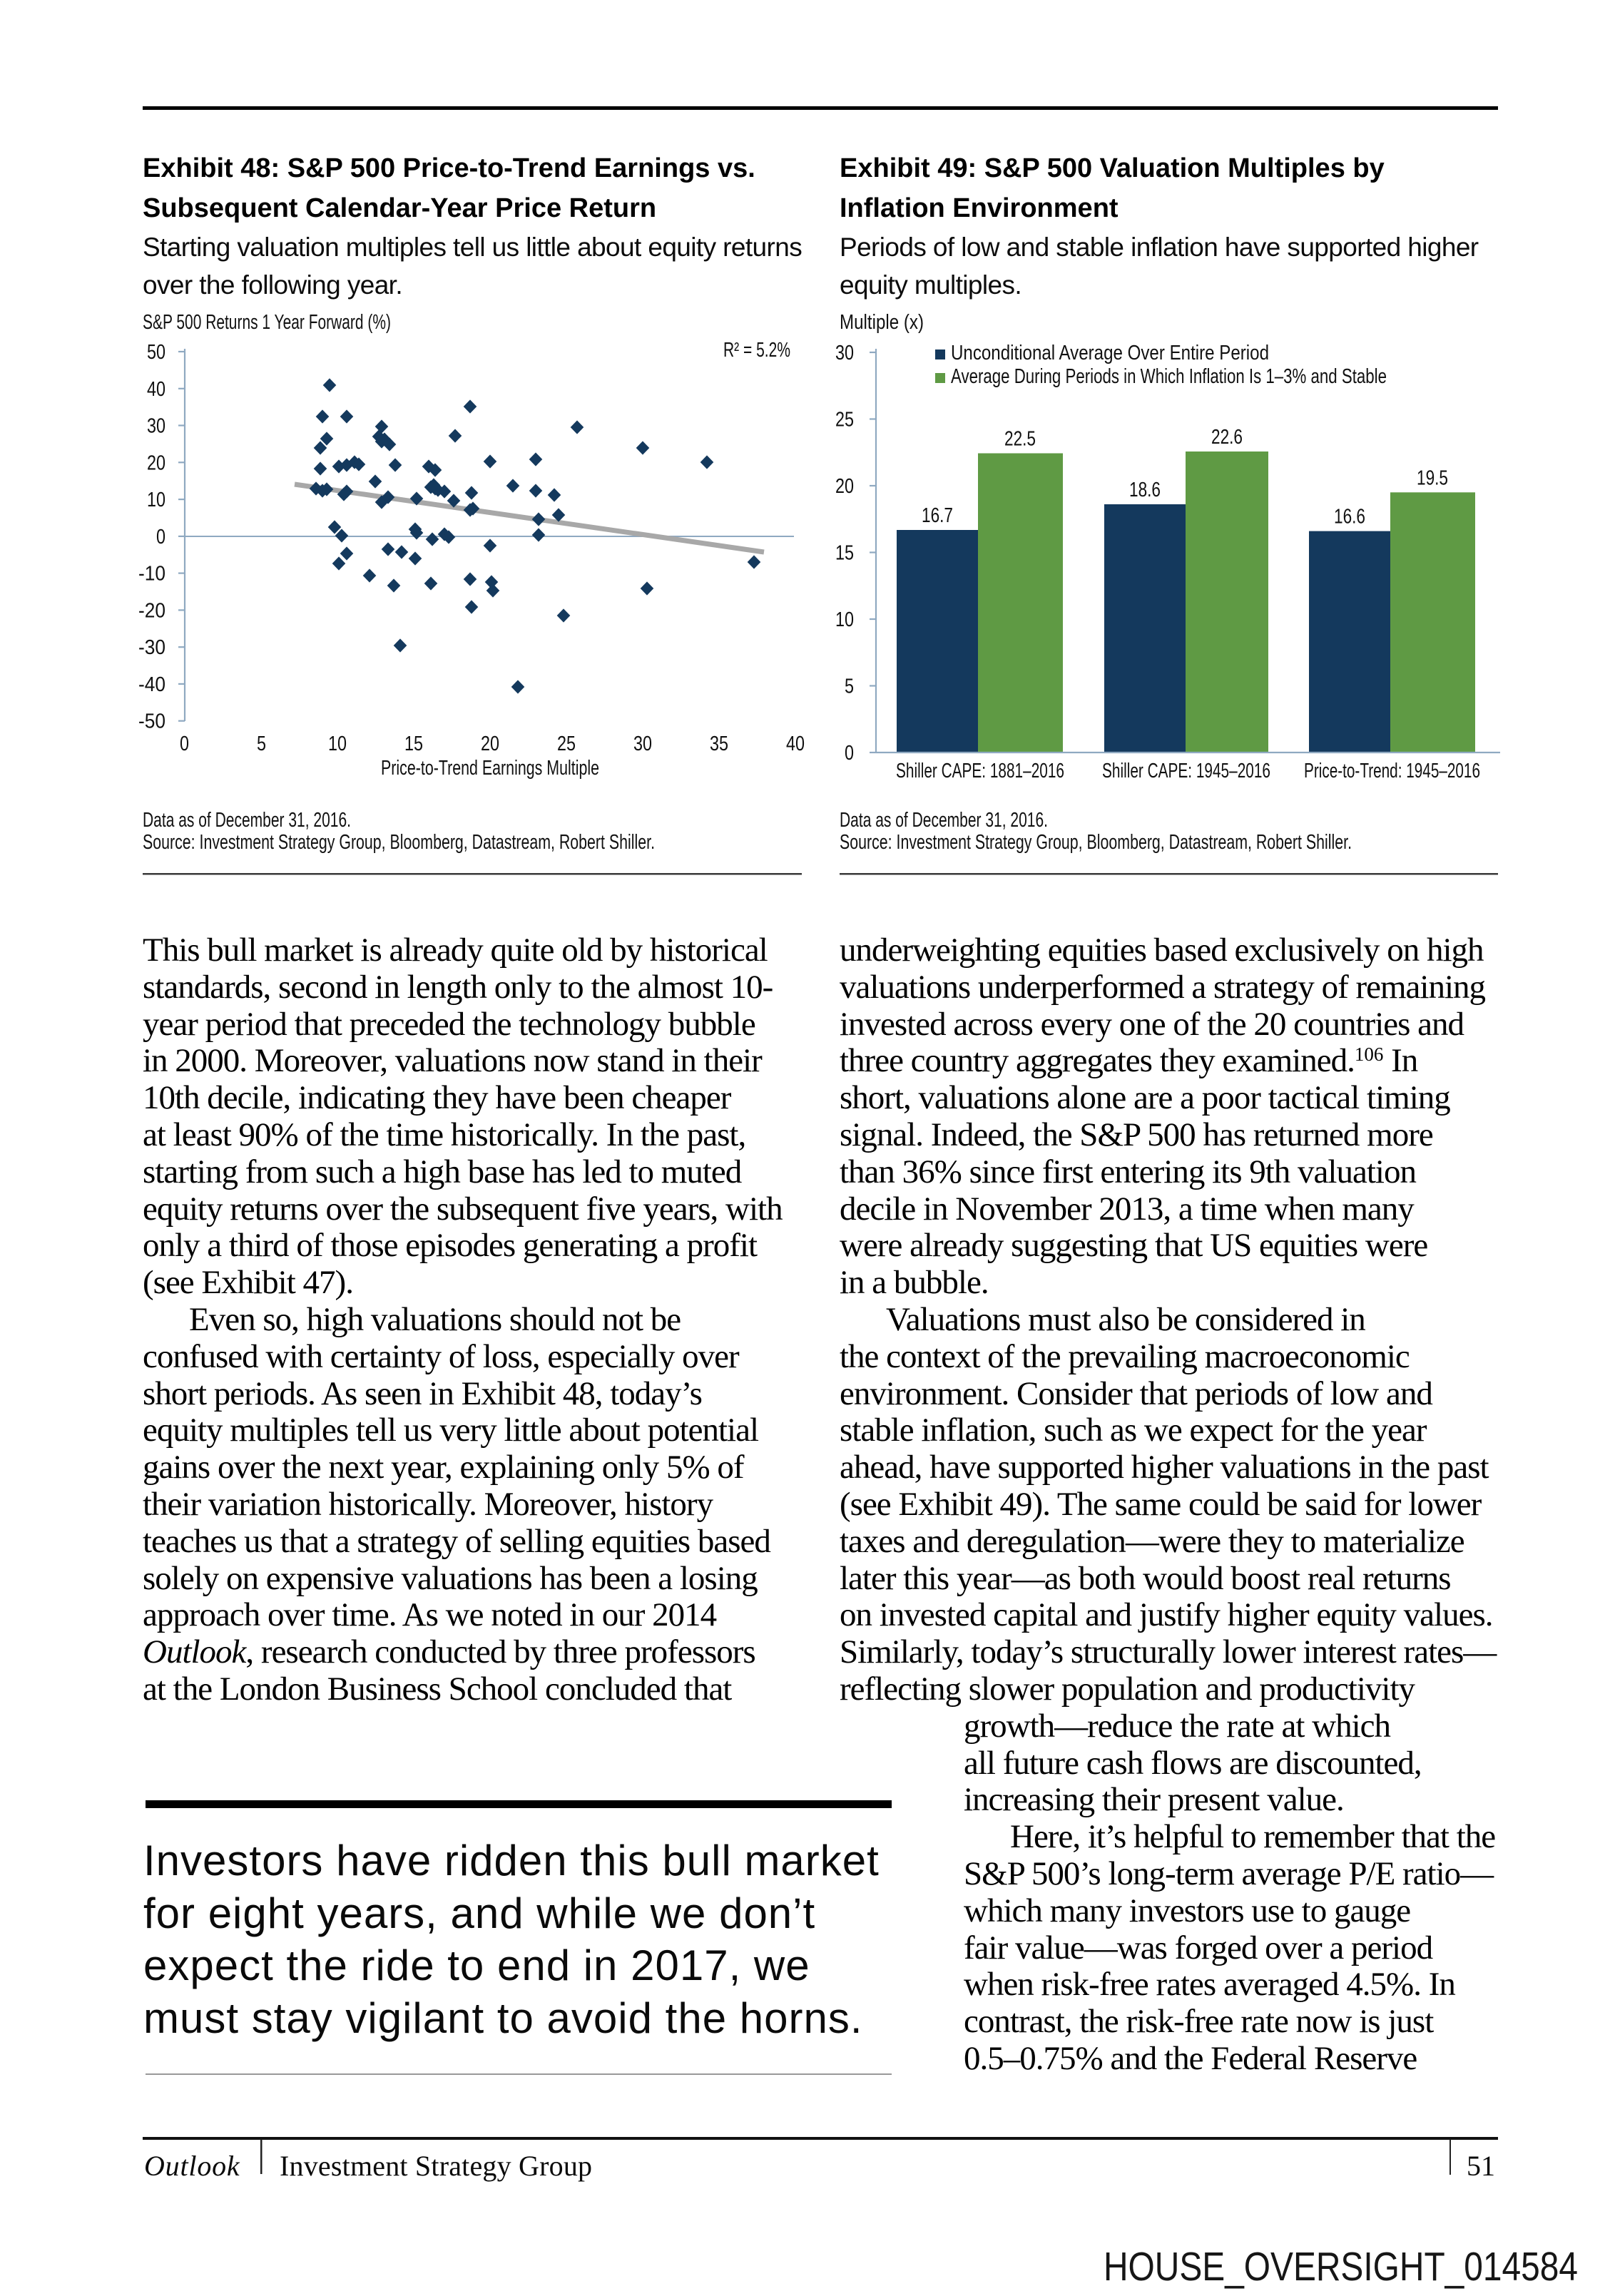 Image resolution: width=1605 pixels, height=2296 pixels. I want to click on svg-text: Shiller CAPE: 1945–2016, so click(1186, 771).